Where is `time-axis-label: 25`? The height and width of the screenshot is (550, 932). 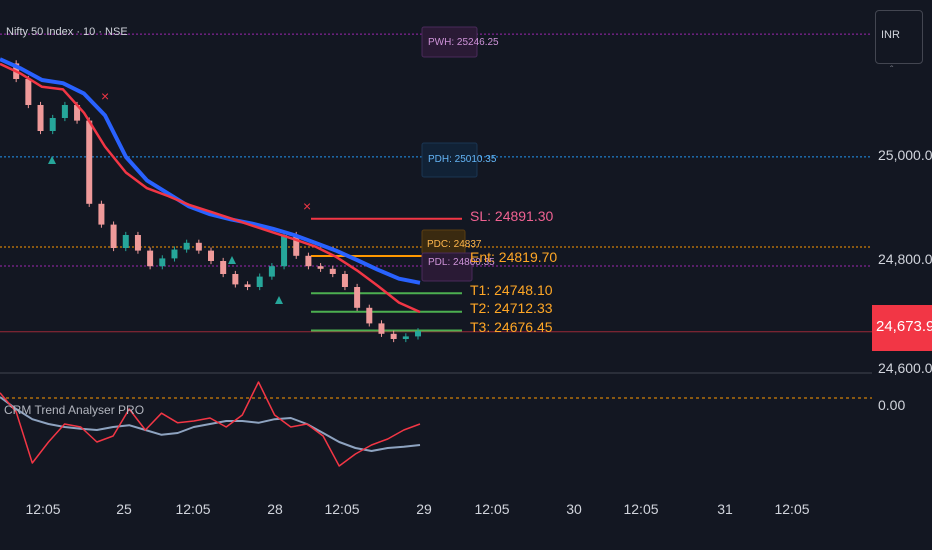
time-axis-label: 25 is located at coordinates (124, 509).